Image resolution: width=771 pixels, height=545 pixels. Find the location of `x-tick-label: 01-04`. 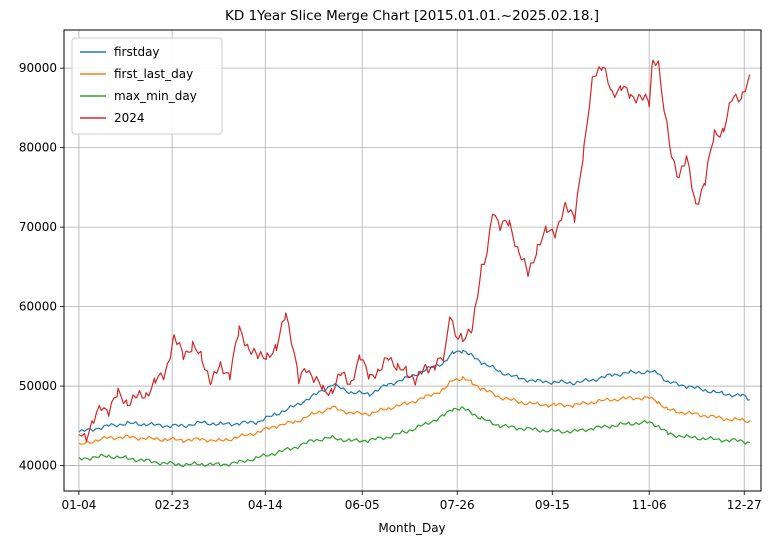

x-tick-label: 01-04 is located at coordinates (78, 505).